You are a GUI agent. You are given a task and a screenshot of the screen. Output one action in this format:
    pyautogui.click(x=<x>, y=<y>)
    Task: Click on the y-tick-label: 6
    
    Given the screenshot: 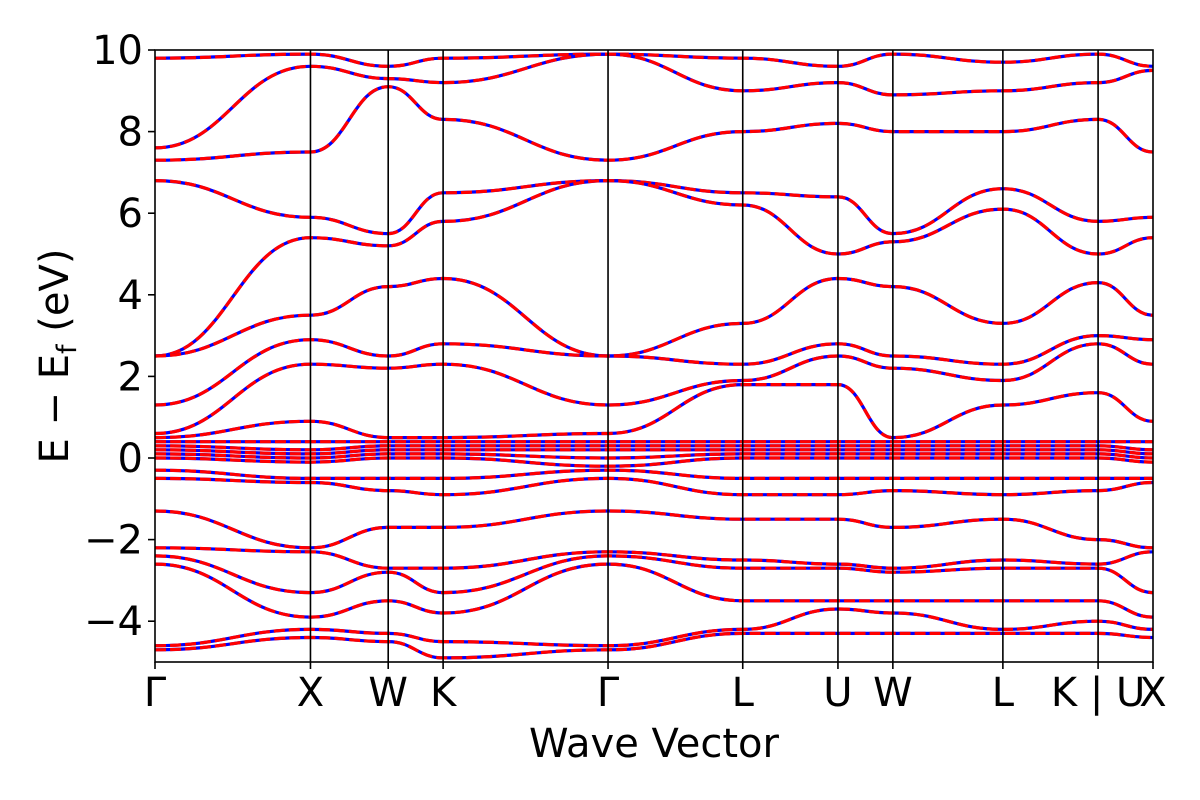 What is the action you would take?
    pyautogui.click(x=130, y=214)
    